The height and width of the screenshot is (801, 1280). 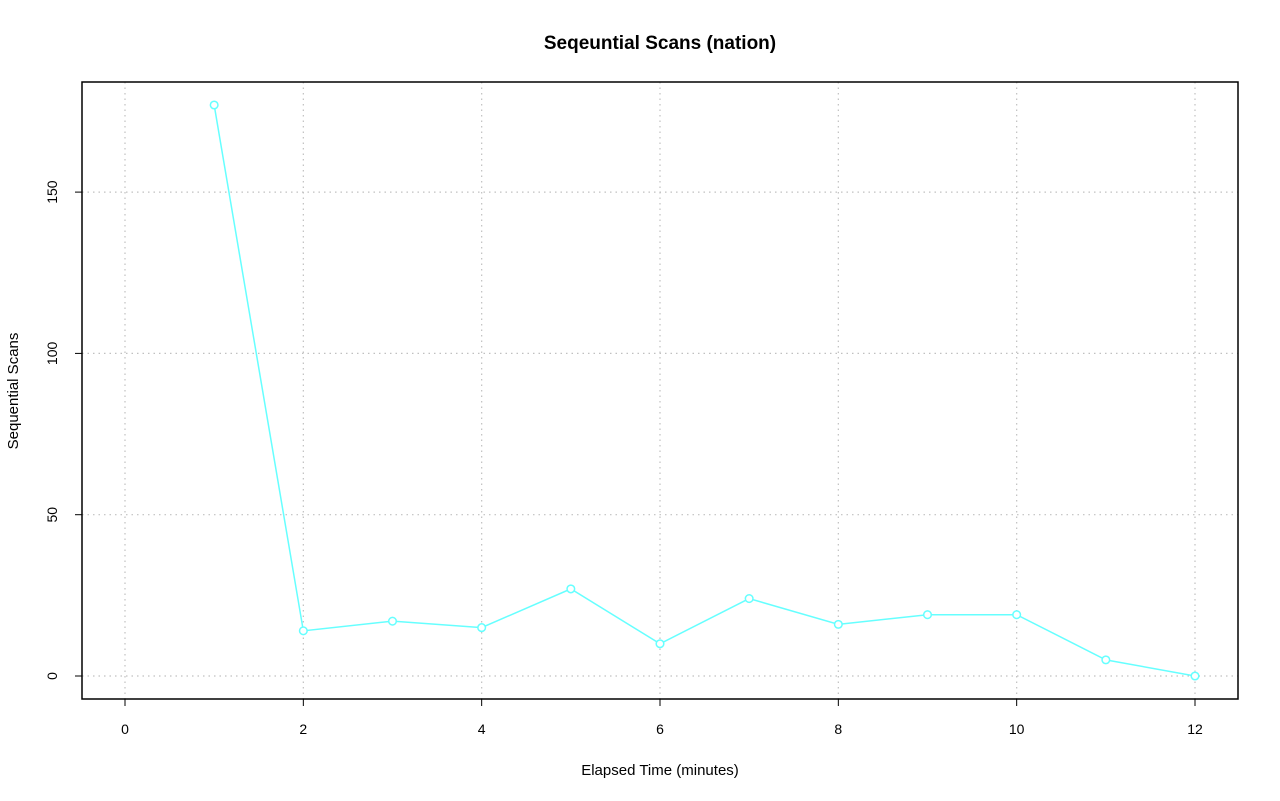 I want to click on x-tick-label: 6, so click(x=660, y=729).